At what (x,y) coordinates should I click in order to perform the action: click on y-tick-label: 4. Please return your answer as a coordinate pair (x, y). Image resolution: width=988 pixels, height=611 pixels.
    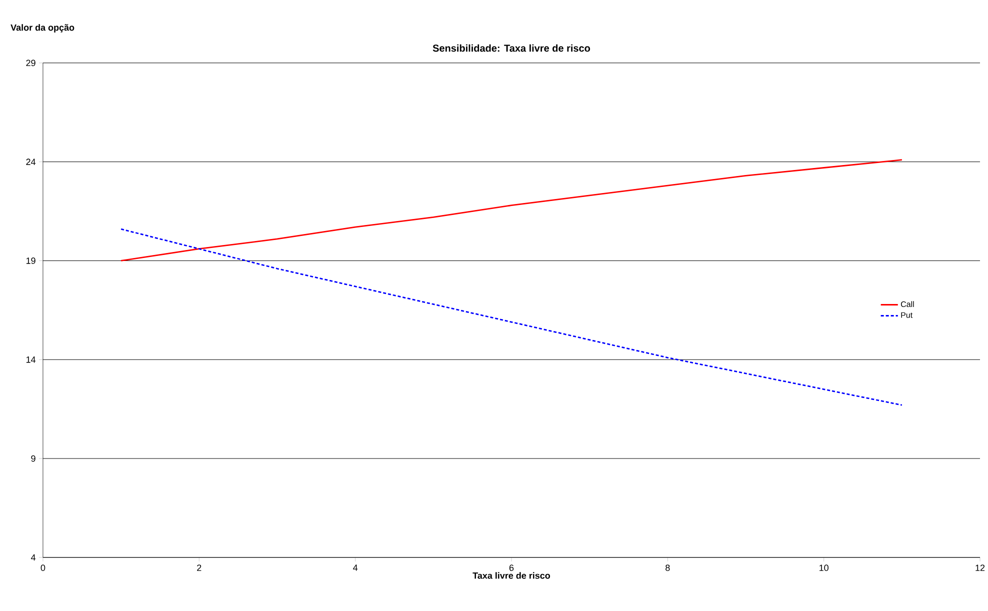
    Looking at the image, I should click on (33, 557).